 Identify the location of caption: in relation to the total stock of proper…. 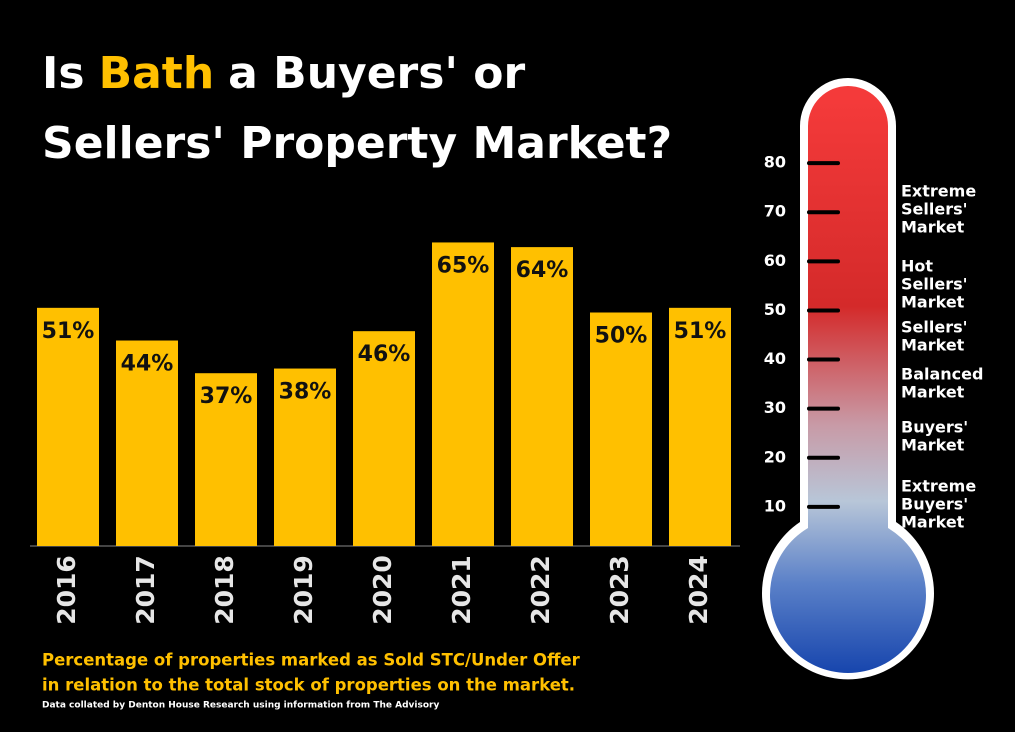
(308, 685).